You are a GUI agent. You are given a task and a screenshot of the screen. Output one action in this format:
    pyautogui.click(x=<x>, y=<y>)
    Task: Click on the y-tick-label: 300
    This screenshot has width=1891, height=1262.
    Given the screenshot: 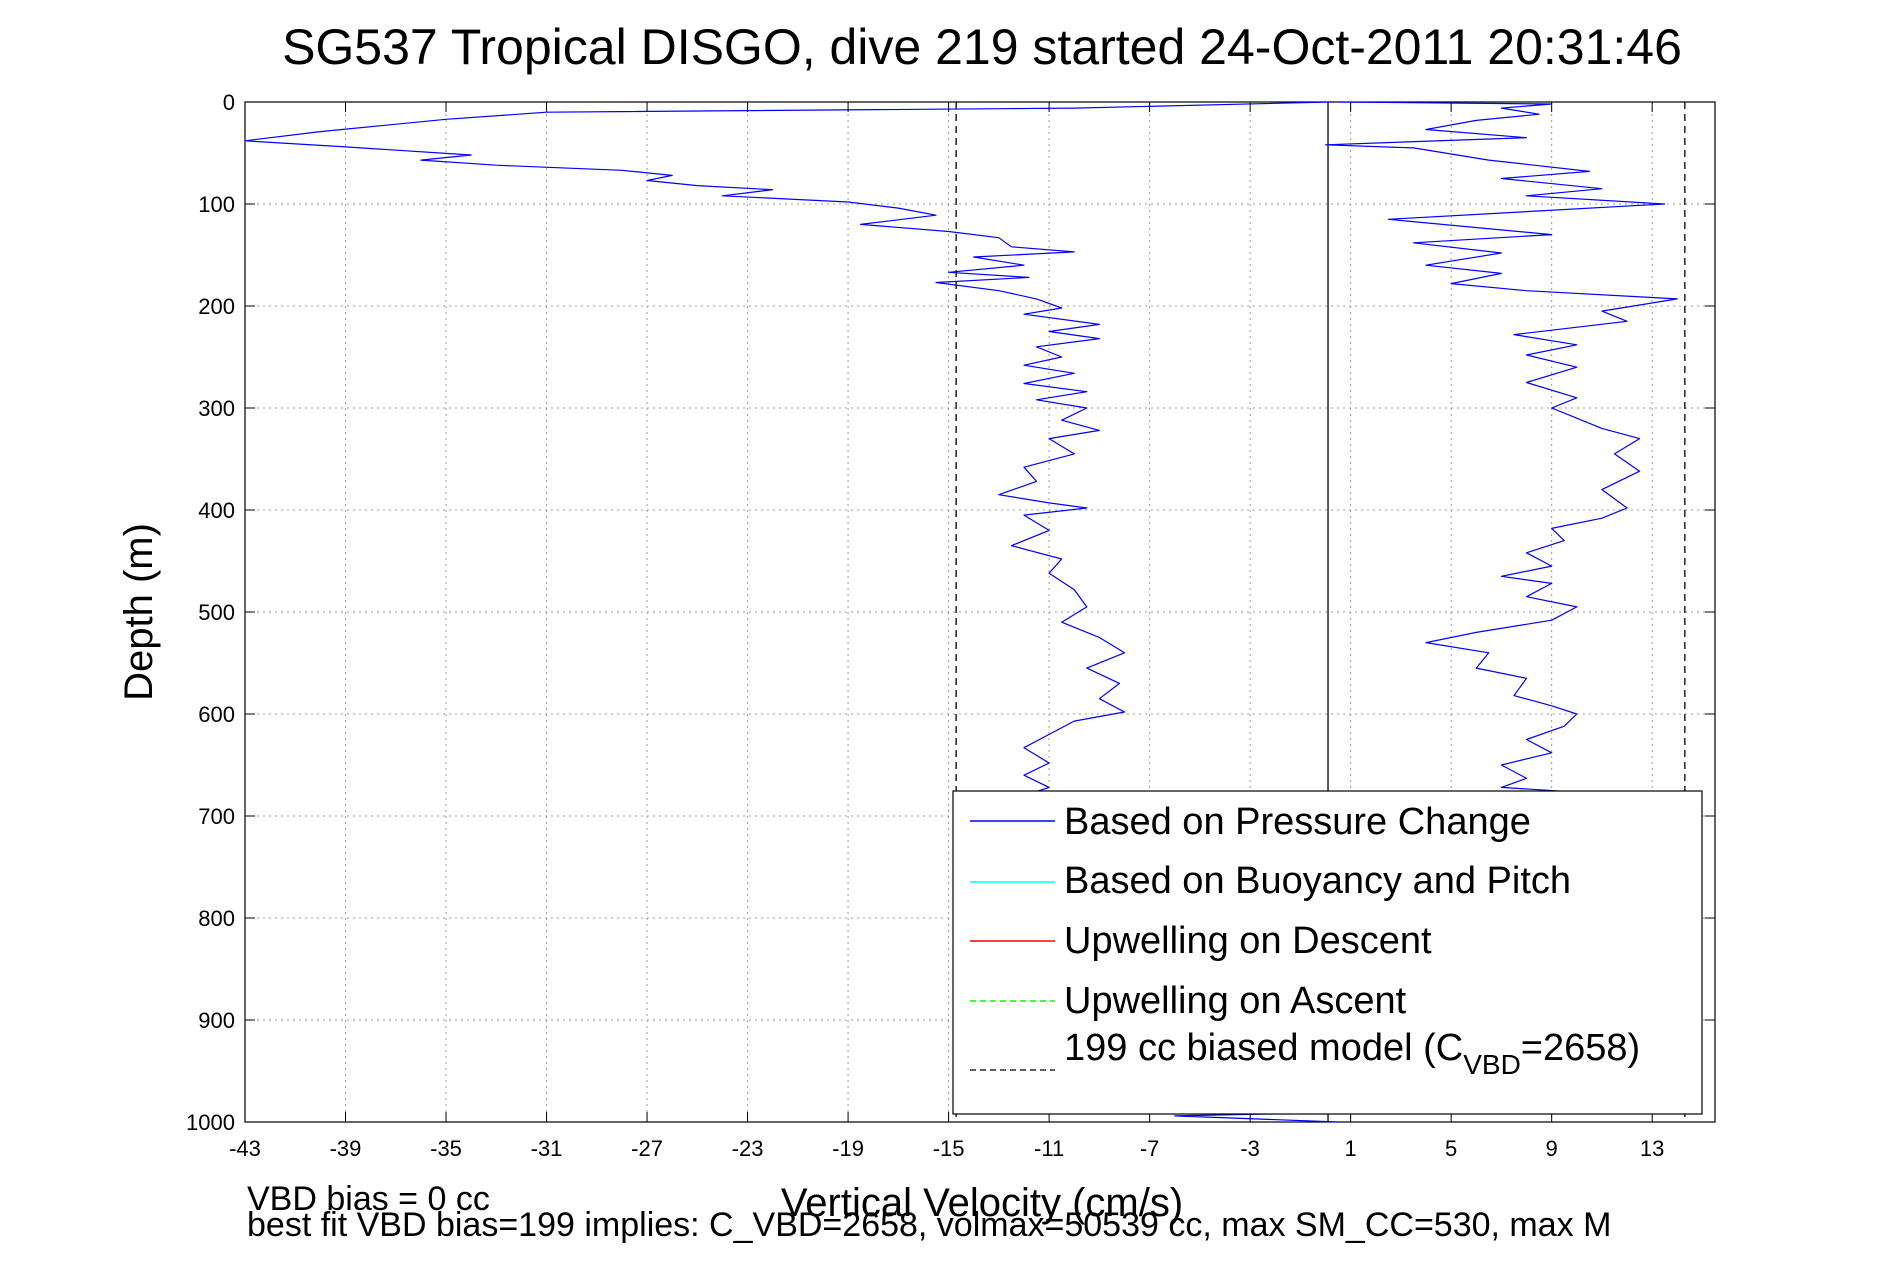 What is the action you would take?
    pyautogui.click(x=216, y=408)
    